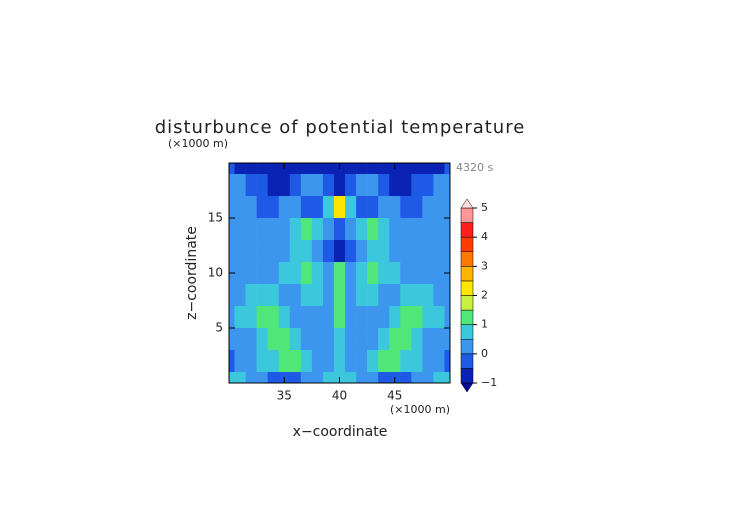 This screenshot has height=532, width=752. Describe the element at coordinates (339, 273) in the screenshot. I see `contour-field` at that location.